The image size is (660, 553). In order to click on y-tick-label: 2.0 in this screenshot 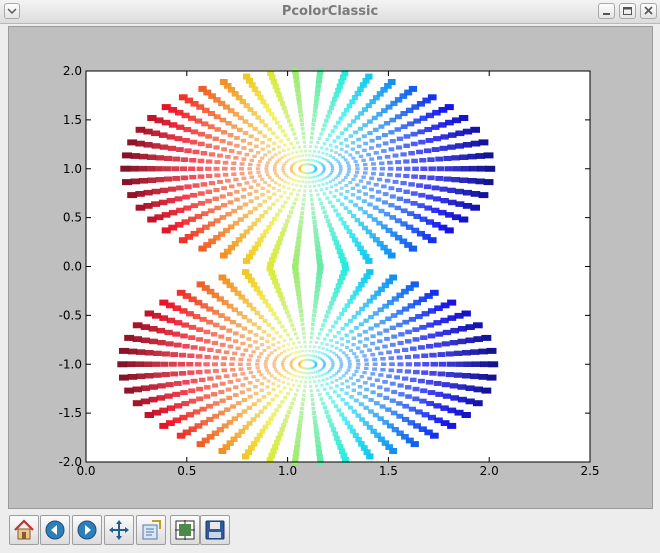, I will do `click(72, 71)`.